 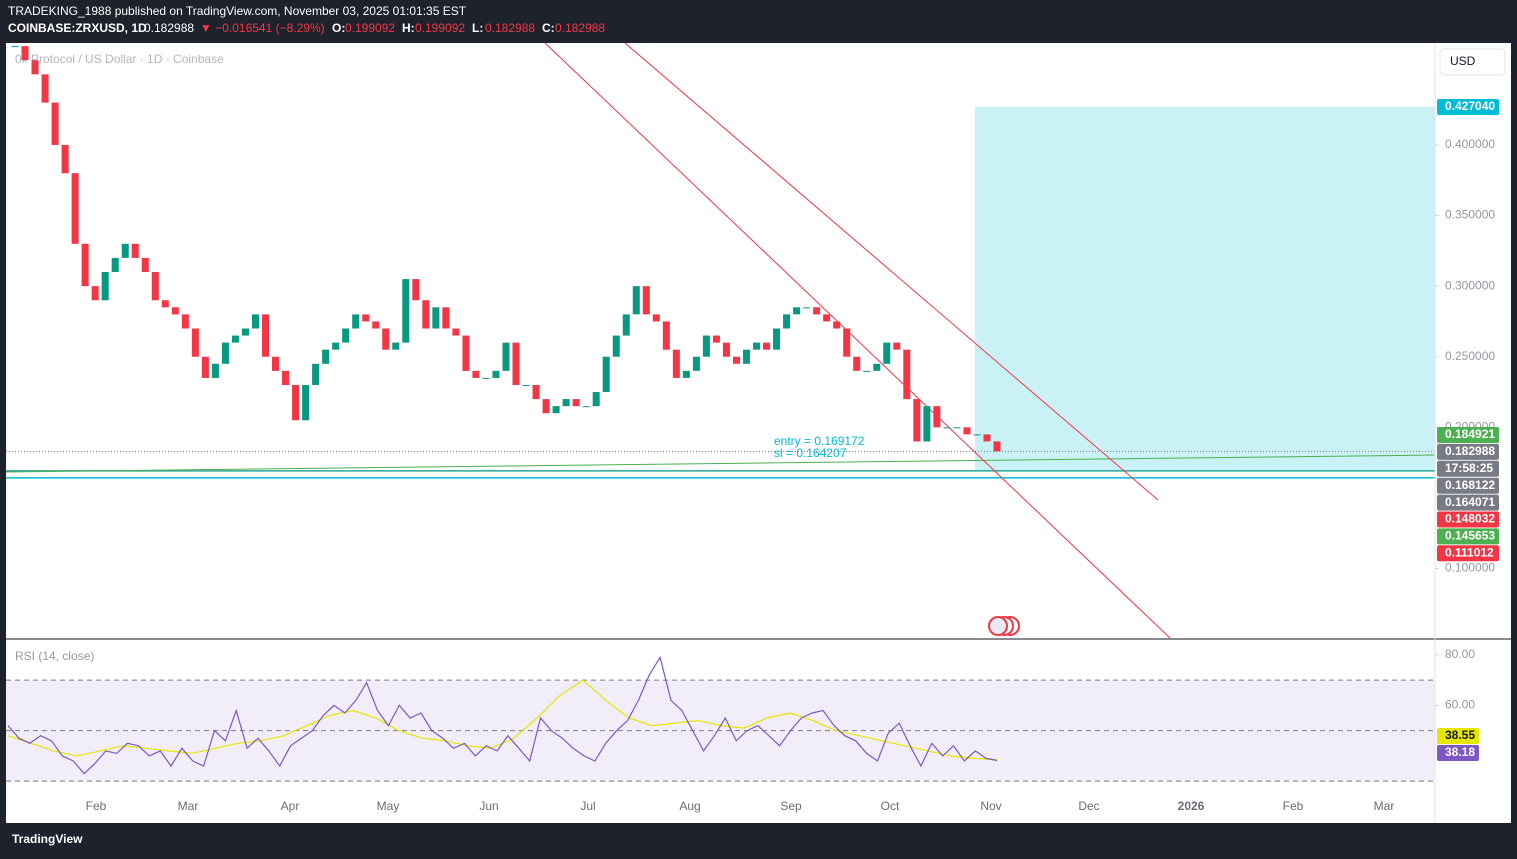 I want to click on rsi-line, so click(x=502, y=715).